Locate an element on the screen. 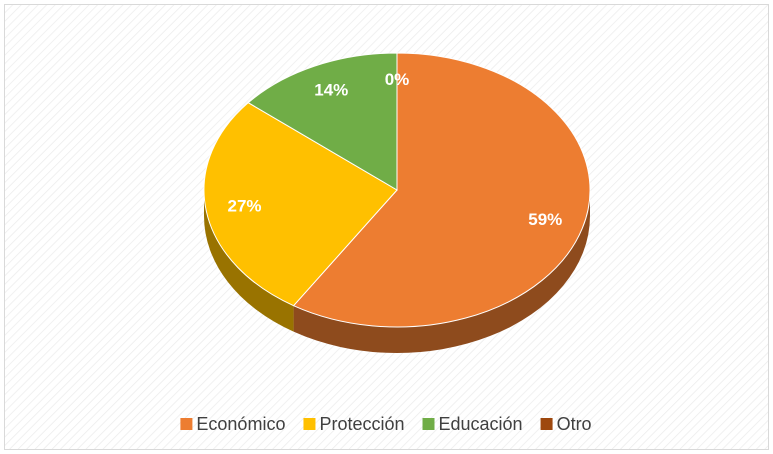 This screenshot has width=773, height=454. data-label: 14% is located at coordinates (331, 89).